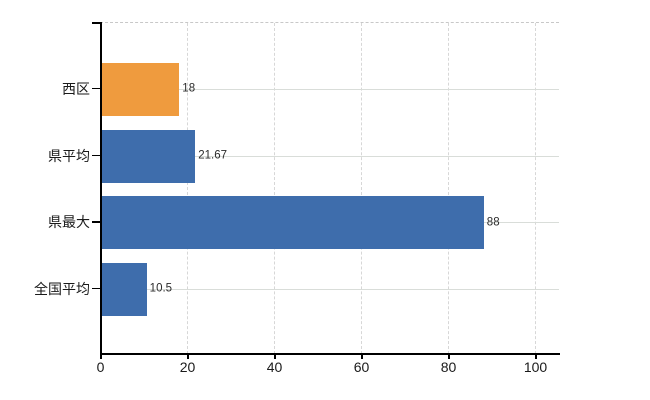 This screenshot has width=650, height=400. Describe the element at coordinates (187, 367) in the screenshot. I see `x-tick-label: 20` at that location.